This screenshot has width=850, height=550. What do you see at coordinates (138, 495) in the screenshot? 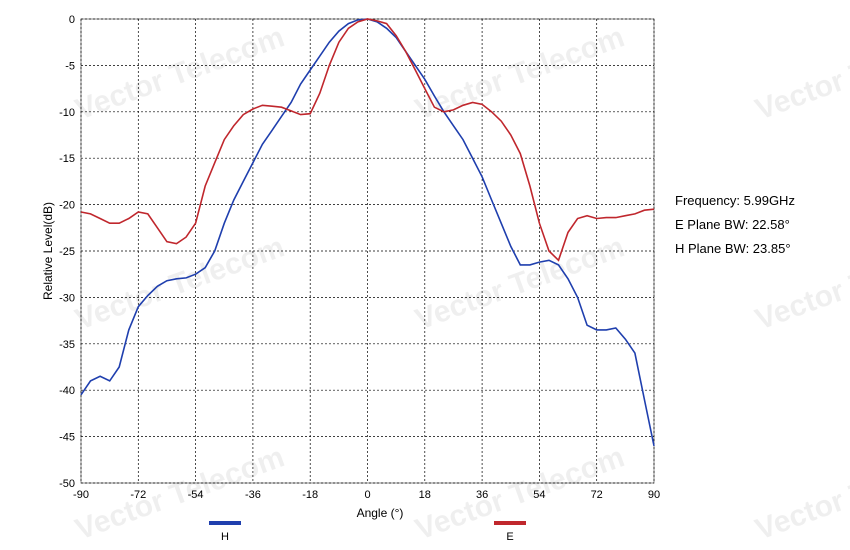
I see `x-tick-label: -72` at bounding box center [138, 495].